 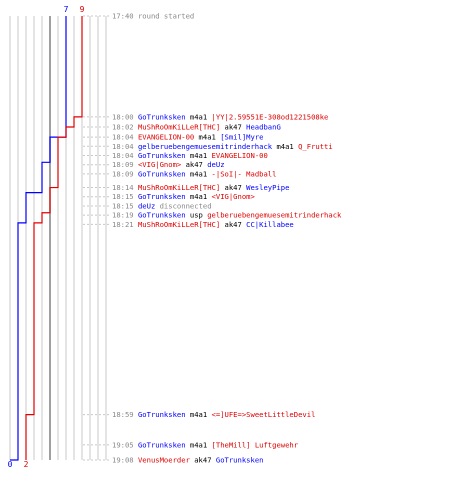 What do you see at coordinates (125, 224) in the screenshot?
I see `event-time: 18:21` at bounding box center [125, 224].